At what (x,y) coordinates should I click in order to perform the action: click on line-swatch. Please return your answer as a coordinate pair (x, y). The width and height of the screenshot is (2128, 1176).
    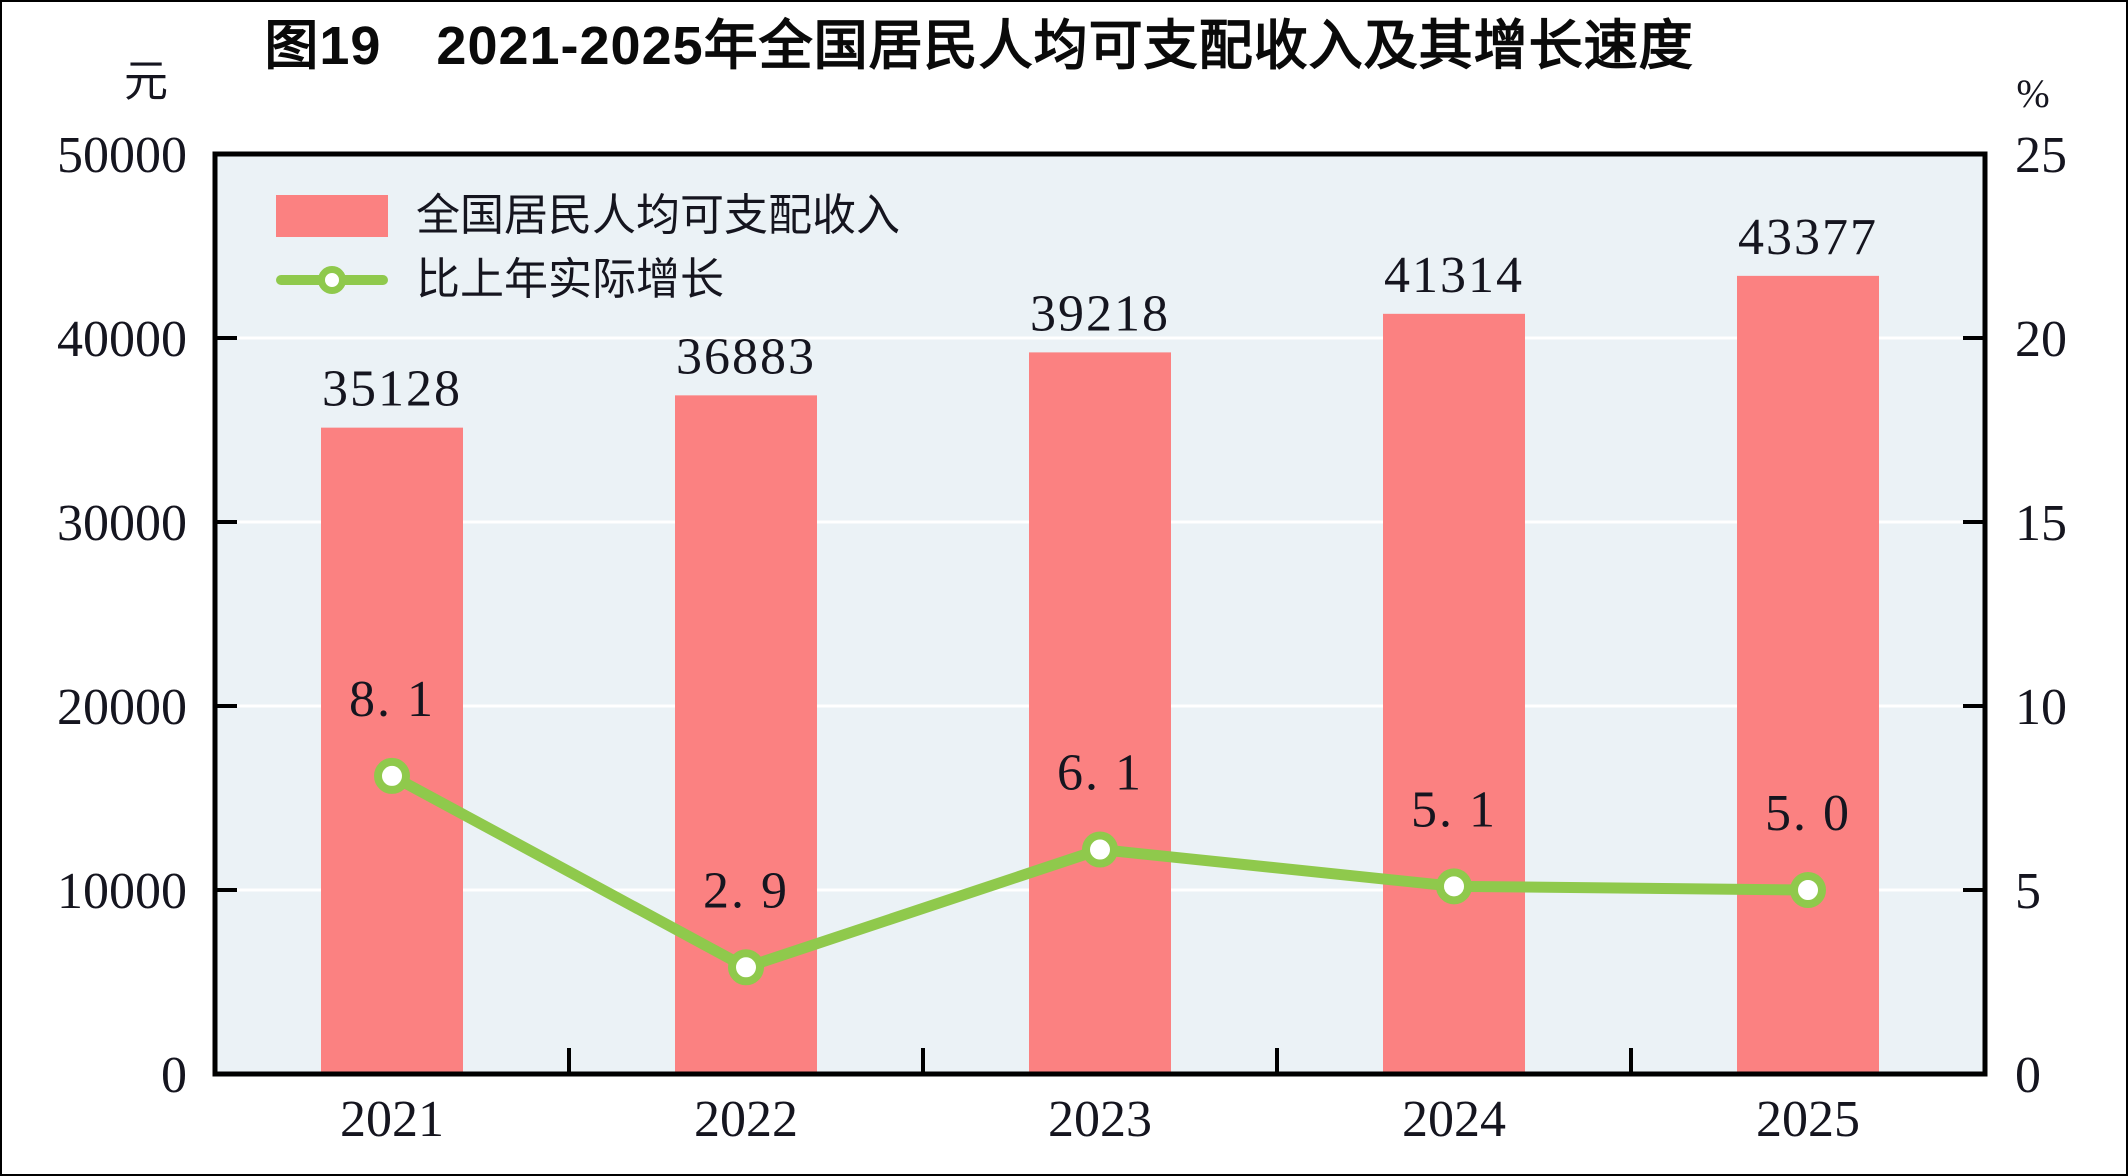
    Looking at the image, I should click on (332, 280).